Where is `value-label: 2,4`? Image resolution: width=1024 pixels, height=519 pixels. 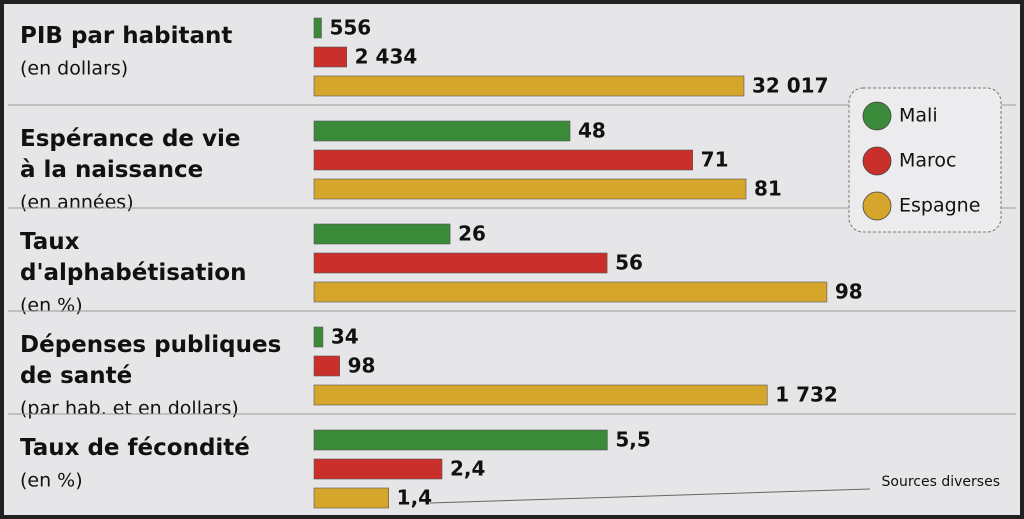
value-label: 2,4 is located at coordinates (467, 469).